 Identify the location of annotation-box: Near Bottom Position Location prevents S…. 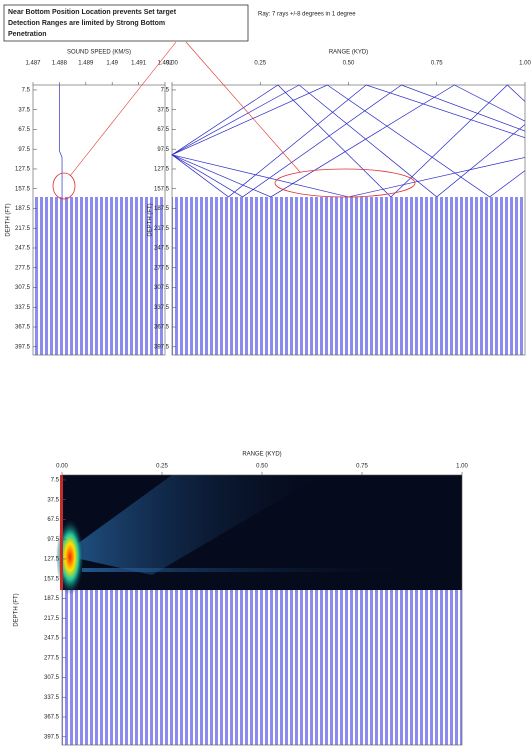
(126, 23).